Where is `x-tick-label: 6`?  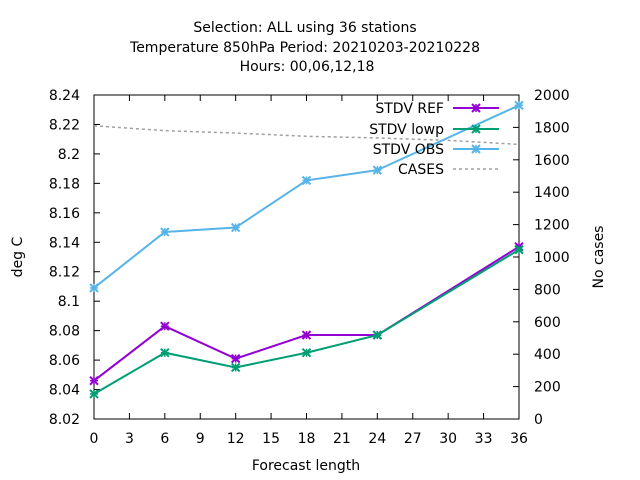
x-tick-label: 6 is located at coordinates (164, 439).